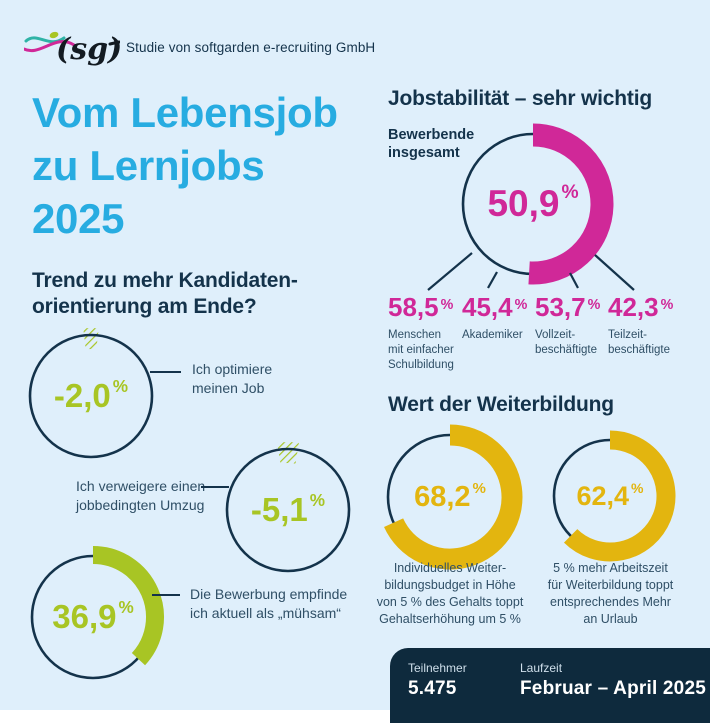  Describe the element at coordinates (50, 46) in the screenshot. I see `logo-pink-swirl` at that location.